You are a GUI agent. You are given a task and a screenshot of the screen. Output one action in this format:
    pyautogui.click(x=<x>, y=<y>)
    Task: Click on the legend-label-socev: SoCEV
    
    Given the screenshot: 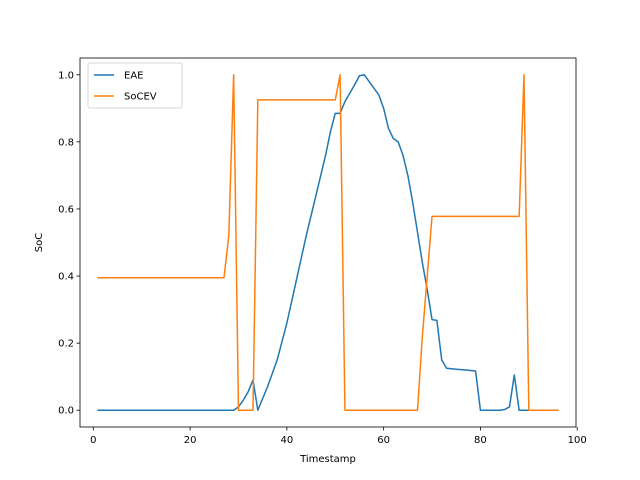 What is the action you would take?
    pyautogui.click(x=140, y=97)
    